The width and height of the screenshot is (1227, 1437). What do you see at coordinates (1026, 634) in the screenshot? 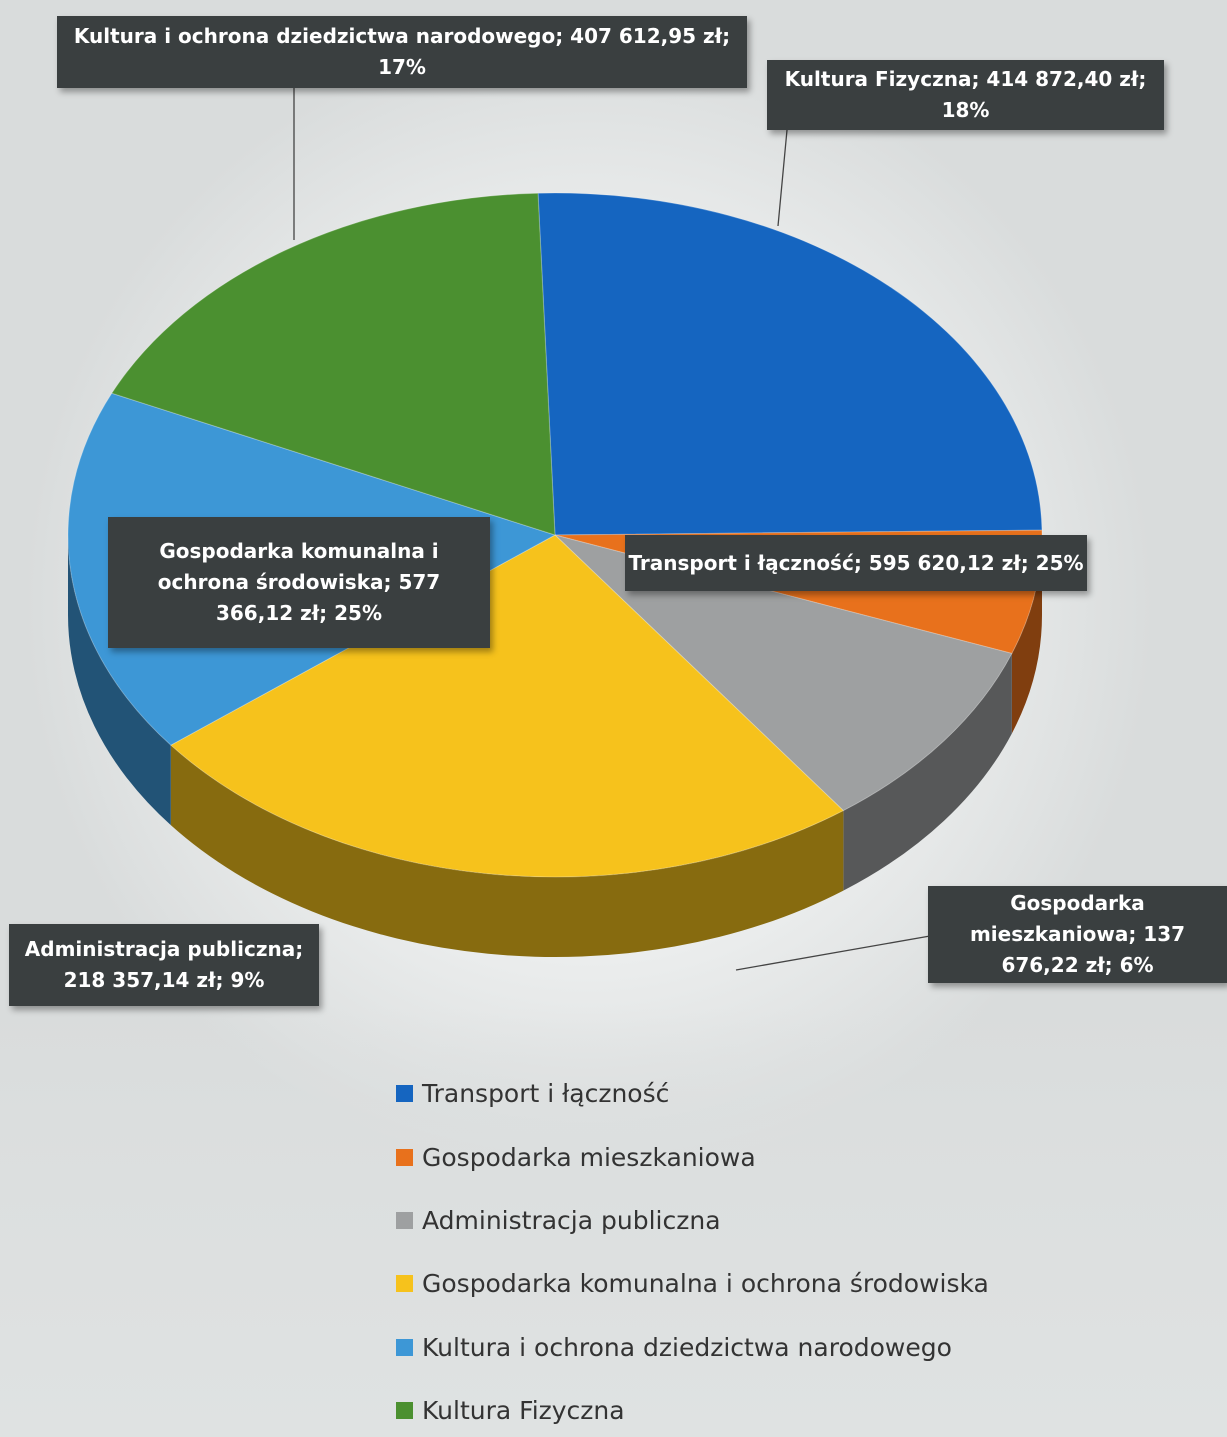
I see `pie-side-gospodarka-mieszkaniowa` at bounding box center [1026, 634].